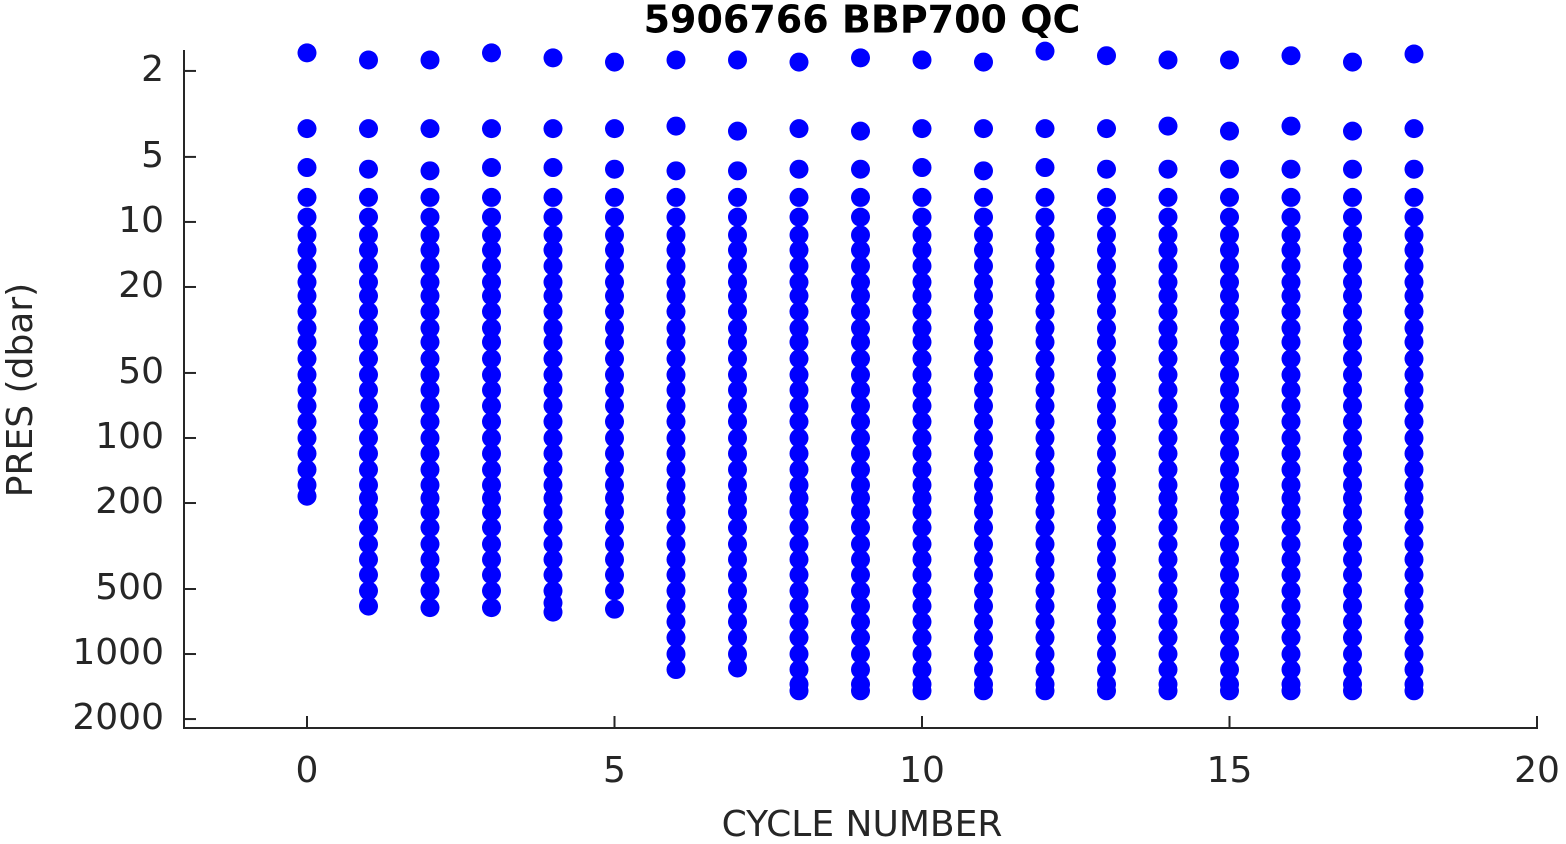 This screenshot has height=844, width=1566. What do you see at coordinates (141, 371) in the screenshot?
I see `y-tick-label: 50` at bounding box center [141, 371].